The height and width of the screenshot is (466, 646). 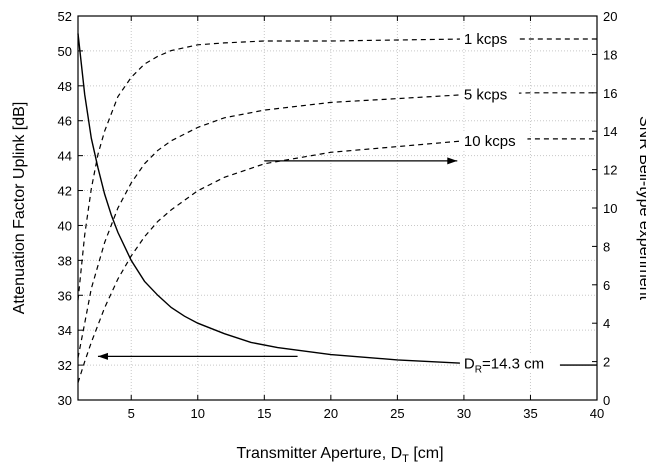 I want to click on y-right-tick-label: 16, so click(x=610, y=93).